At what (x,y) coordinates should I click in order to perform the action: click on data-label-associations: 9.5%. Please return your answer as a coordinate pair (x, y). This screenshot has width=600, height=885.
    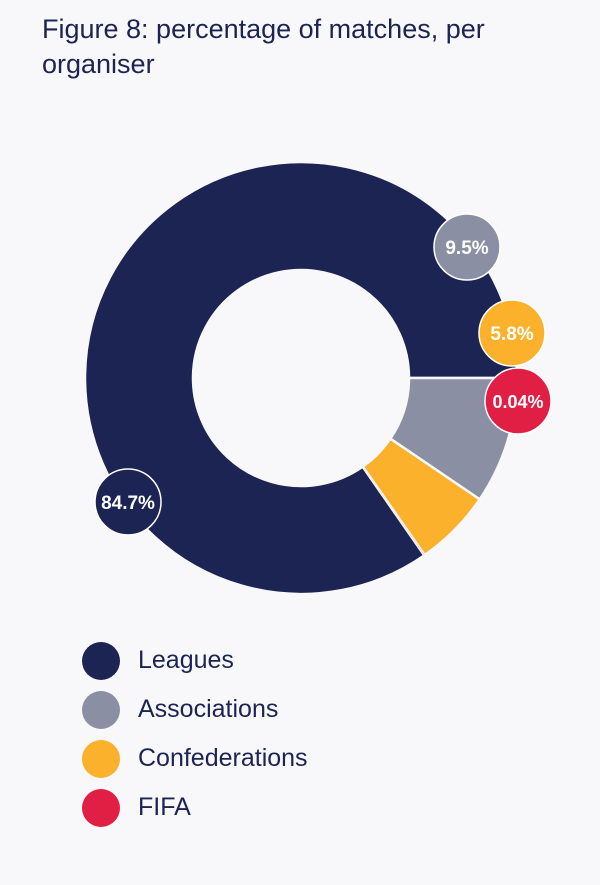
    Looking at the image, I should click on (467, 247).